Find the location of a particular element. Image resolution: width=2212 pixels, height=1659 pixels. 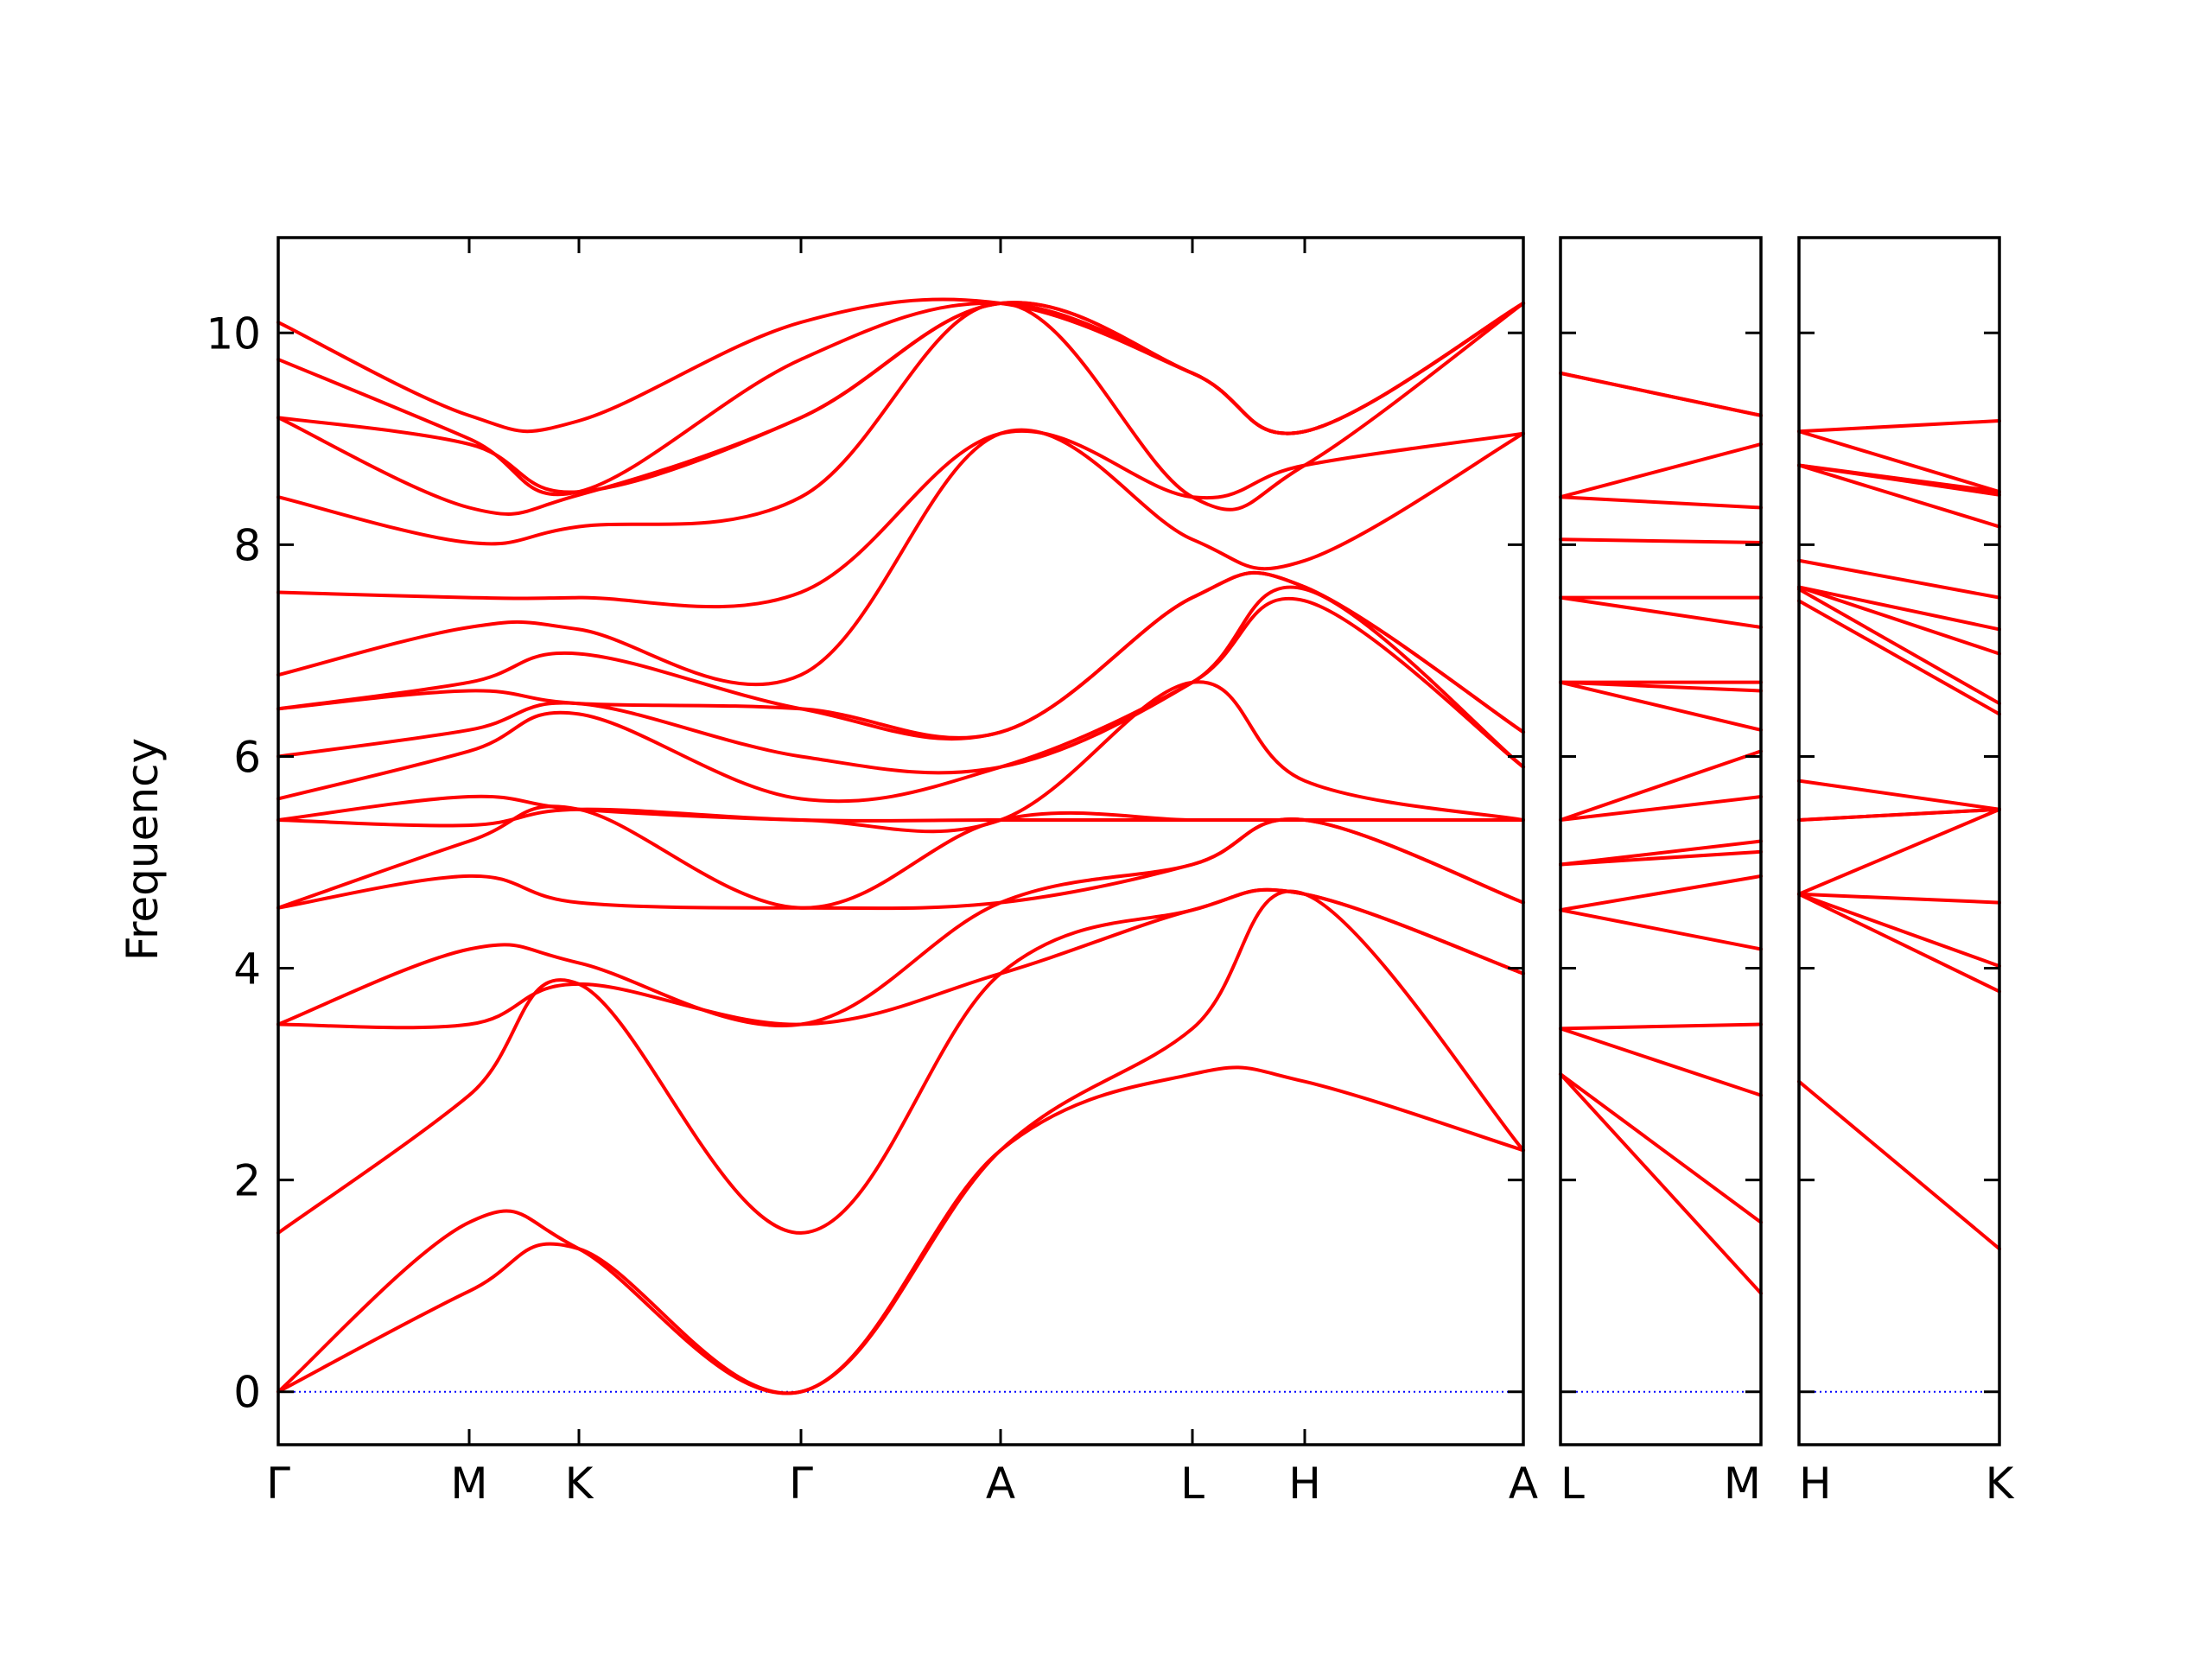

y-tick-label: 4 is located at coordinates (247, 969).